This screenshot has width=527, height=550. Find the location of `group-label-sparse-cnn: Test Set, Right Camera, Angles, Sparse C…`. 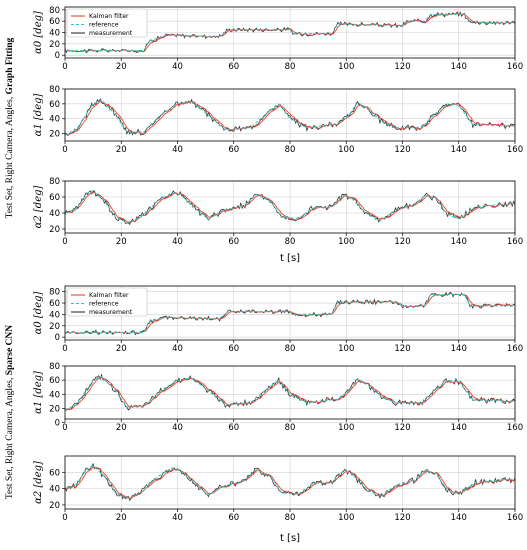

group-label-sparse-cnn: Test Set, Right Camera, Angles, Sparse C… is located at coordinates (10, 412).